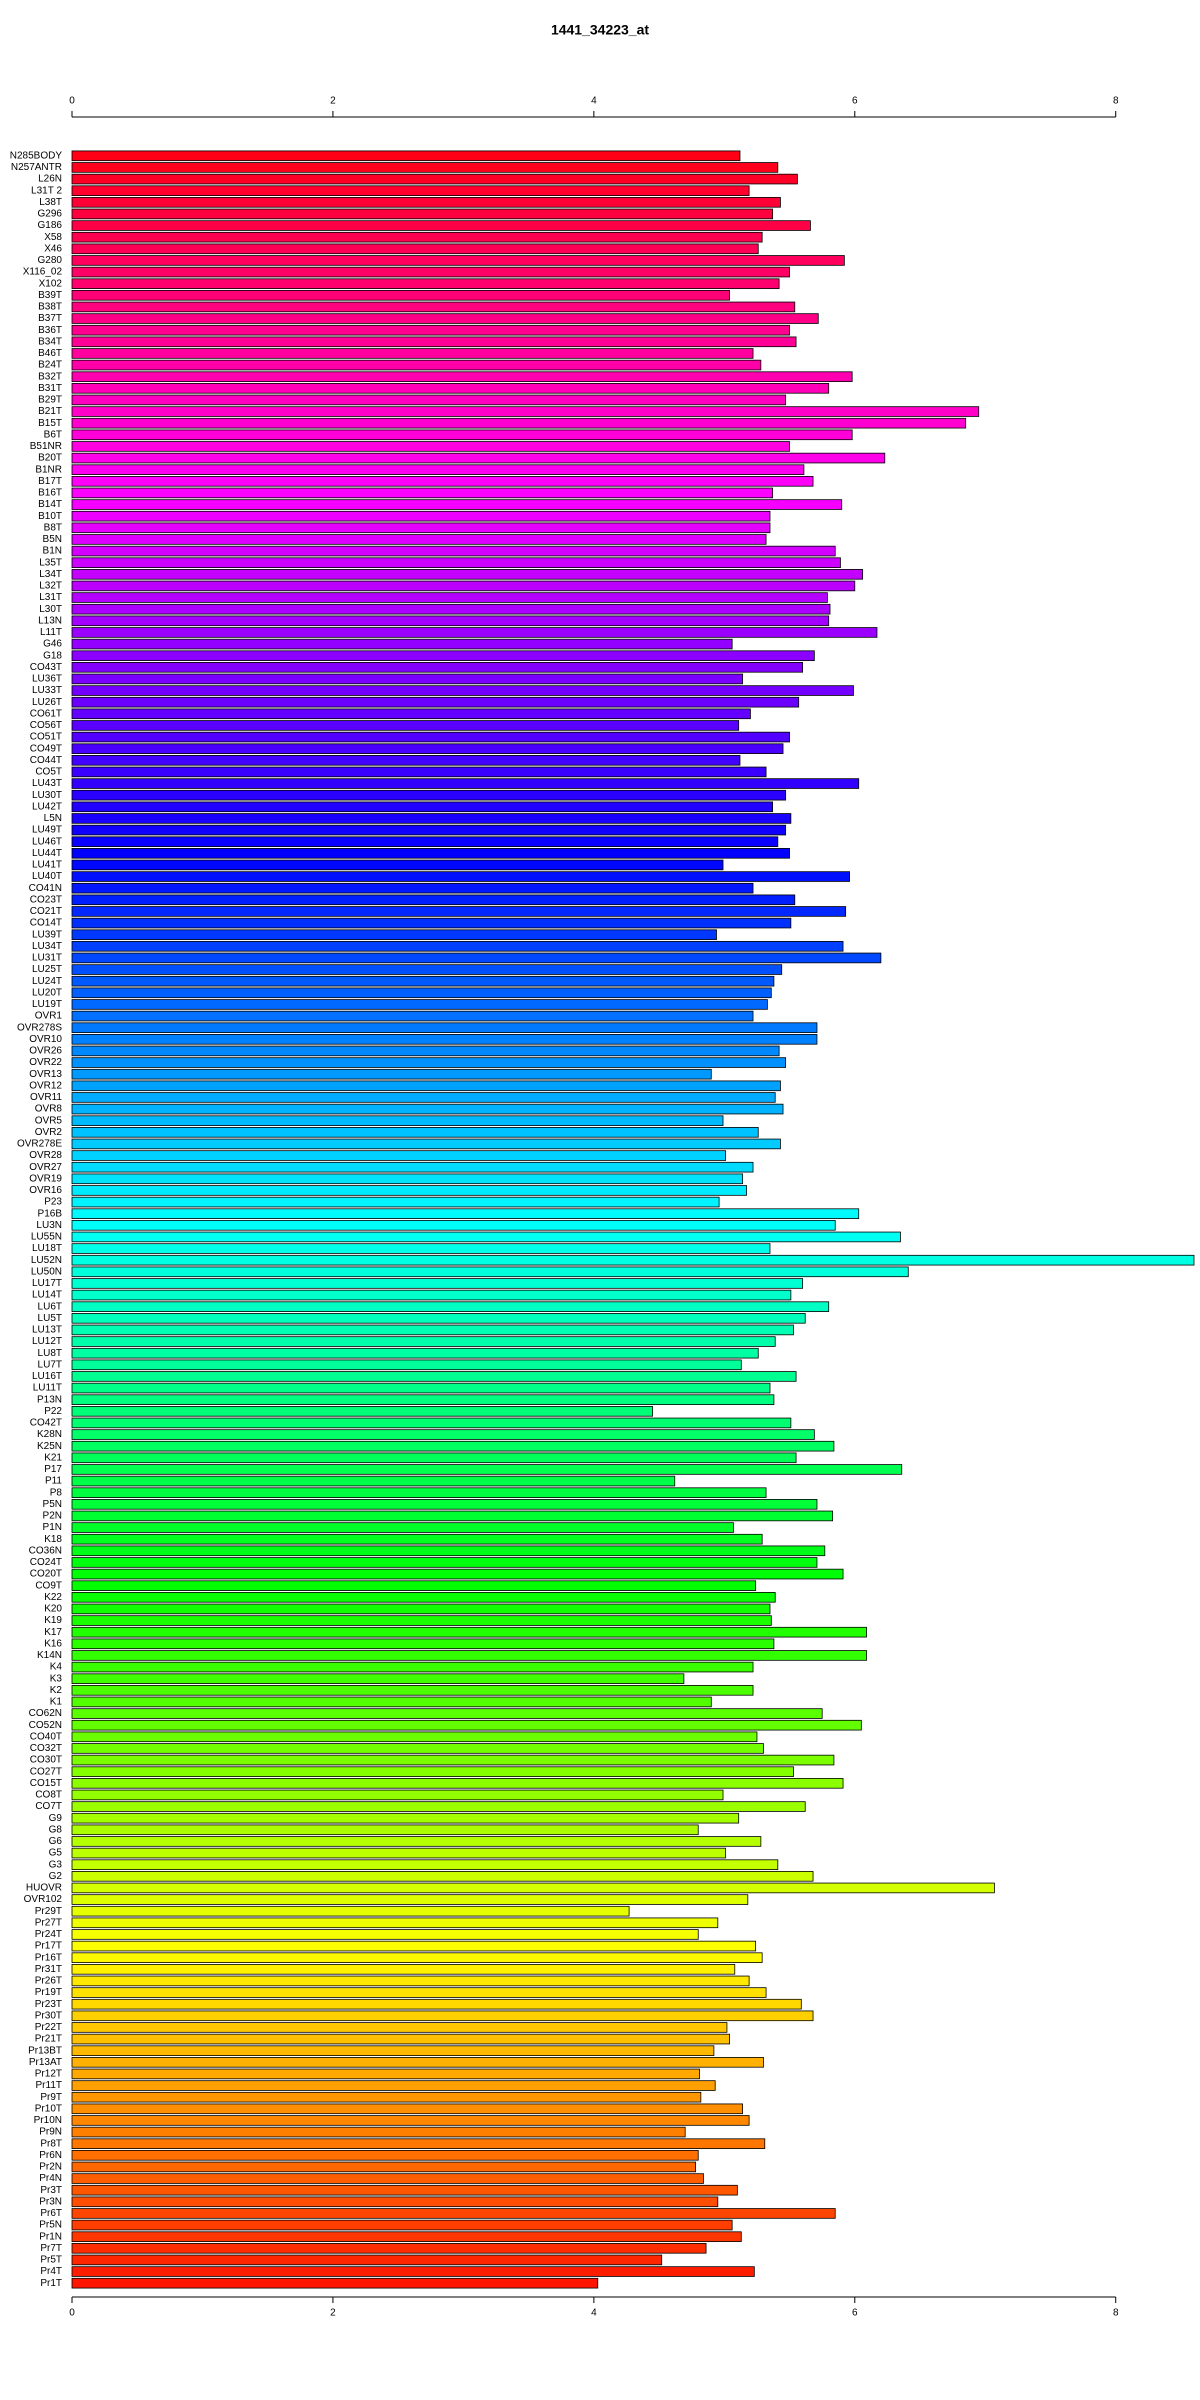 The width and height of the screenshot is (1200, 2400). What do you see at coordinates (47, 865) in the screenshot?
I see `y-tick-label: LU41T` at bounding box center [47, 865].